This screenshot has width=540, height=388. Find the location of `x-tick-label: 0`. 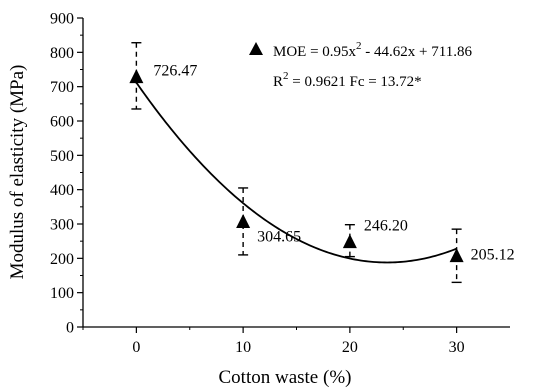

x-tick-label: 0 is located at coordinates (136, 347).